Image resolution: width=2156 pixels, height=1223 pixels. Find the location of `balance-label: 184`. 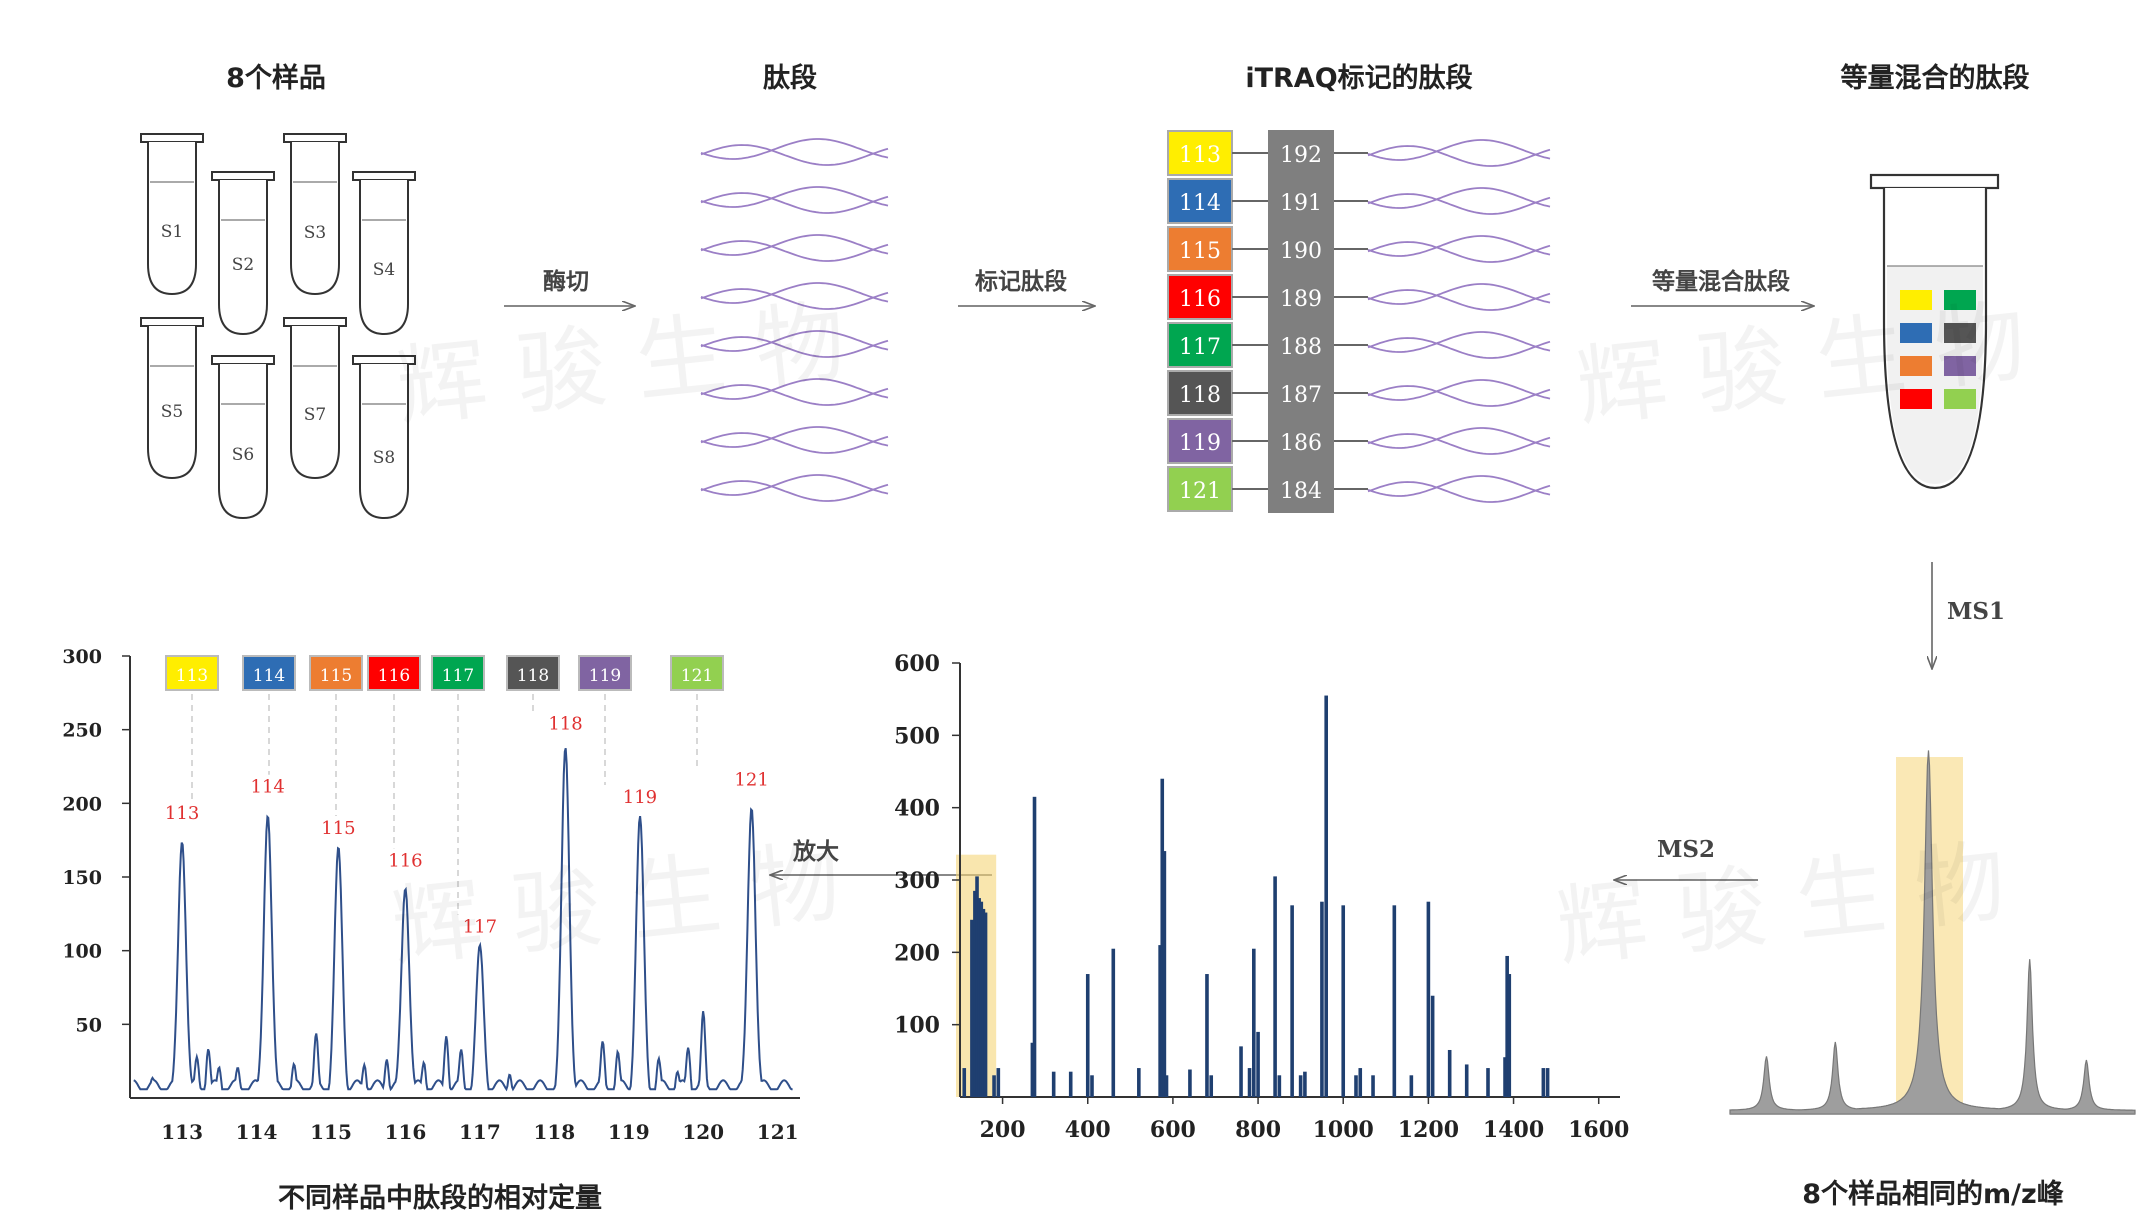

balance-label: 184 is located at coordinates (1301, 491).